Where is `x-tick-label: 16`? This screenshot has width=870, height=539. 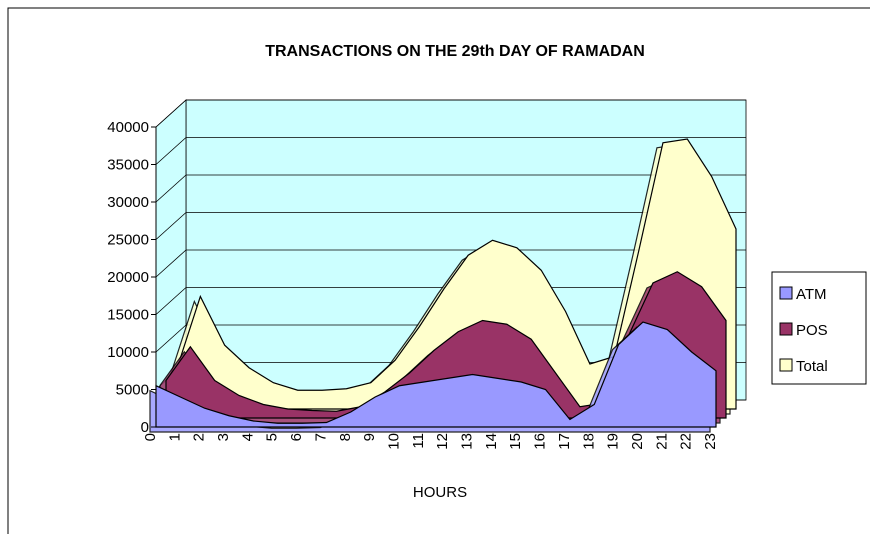
x-tick-label: 16 is located at coordinates (540, 441).